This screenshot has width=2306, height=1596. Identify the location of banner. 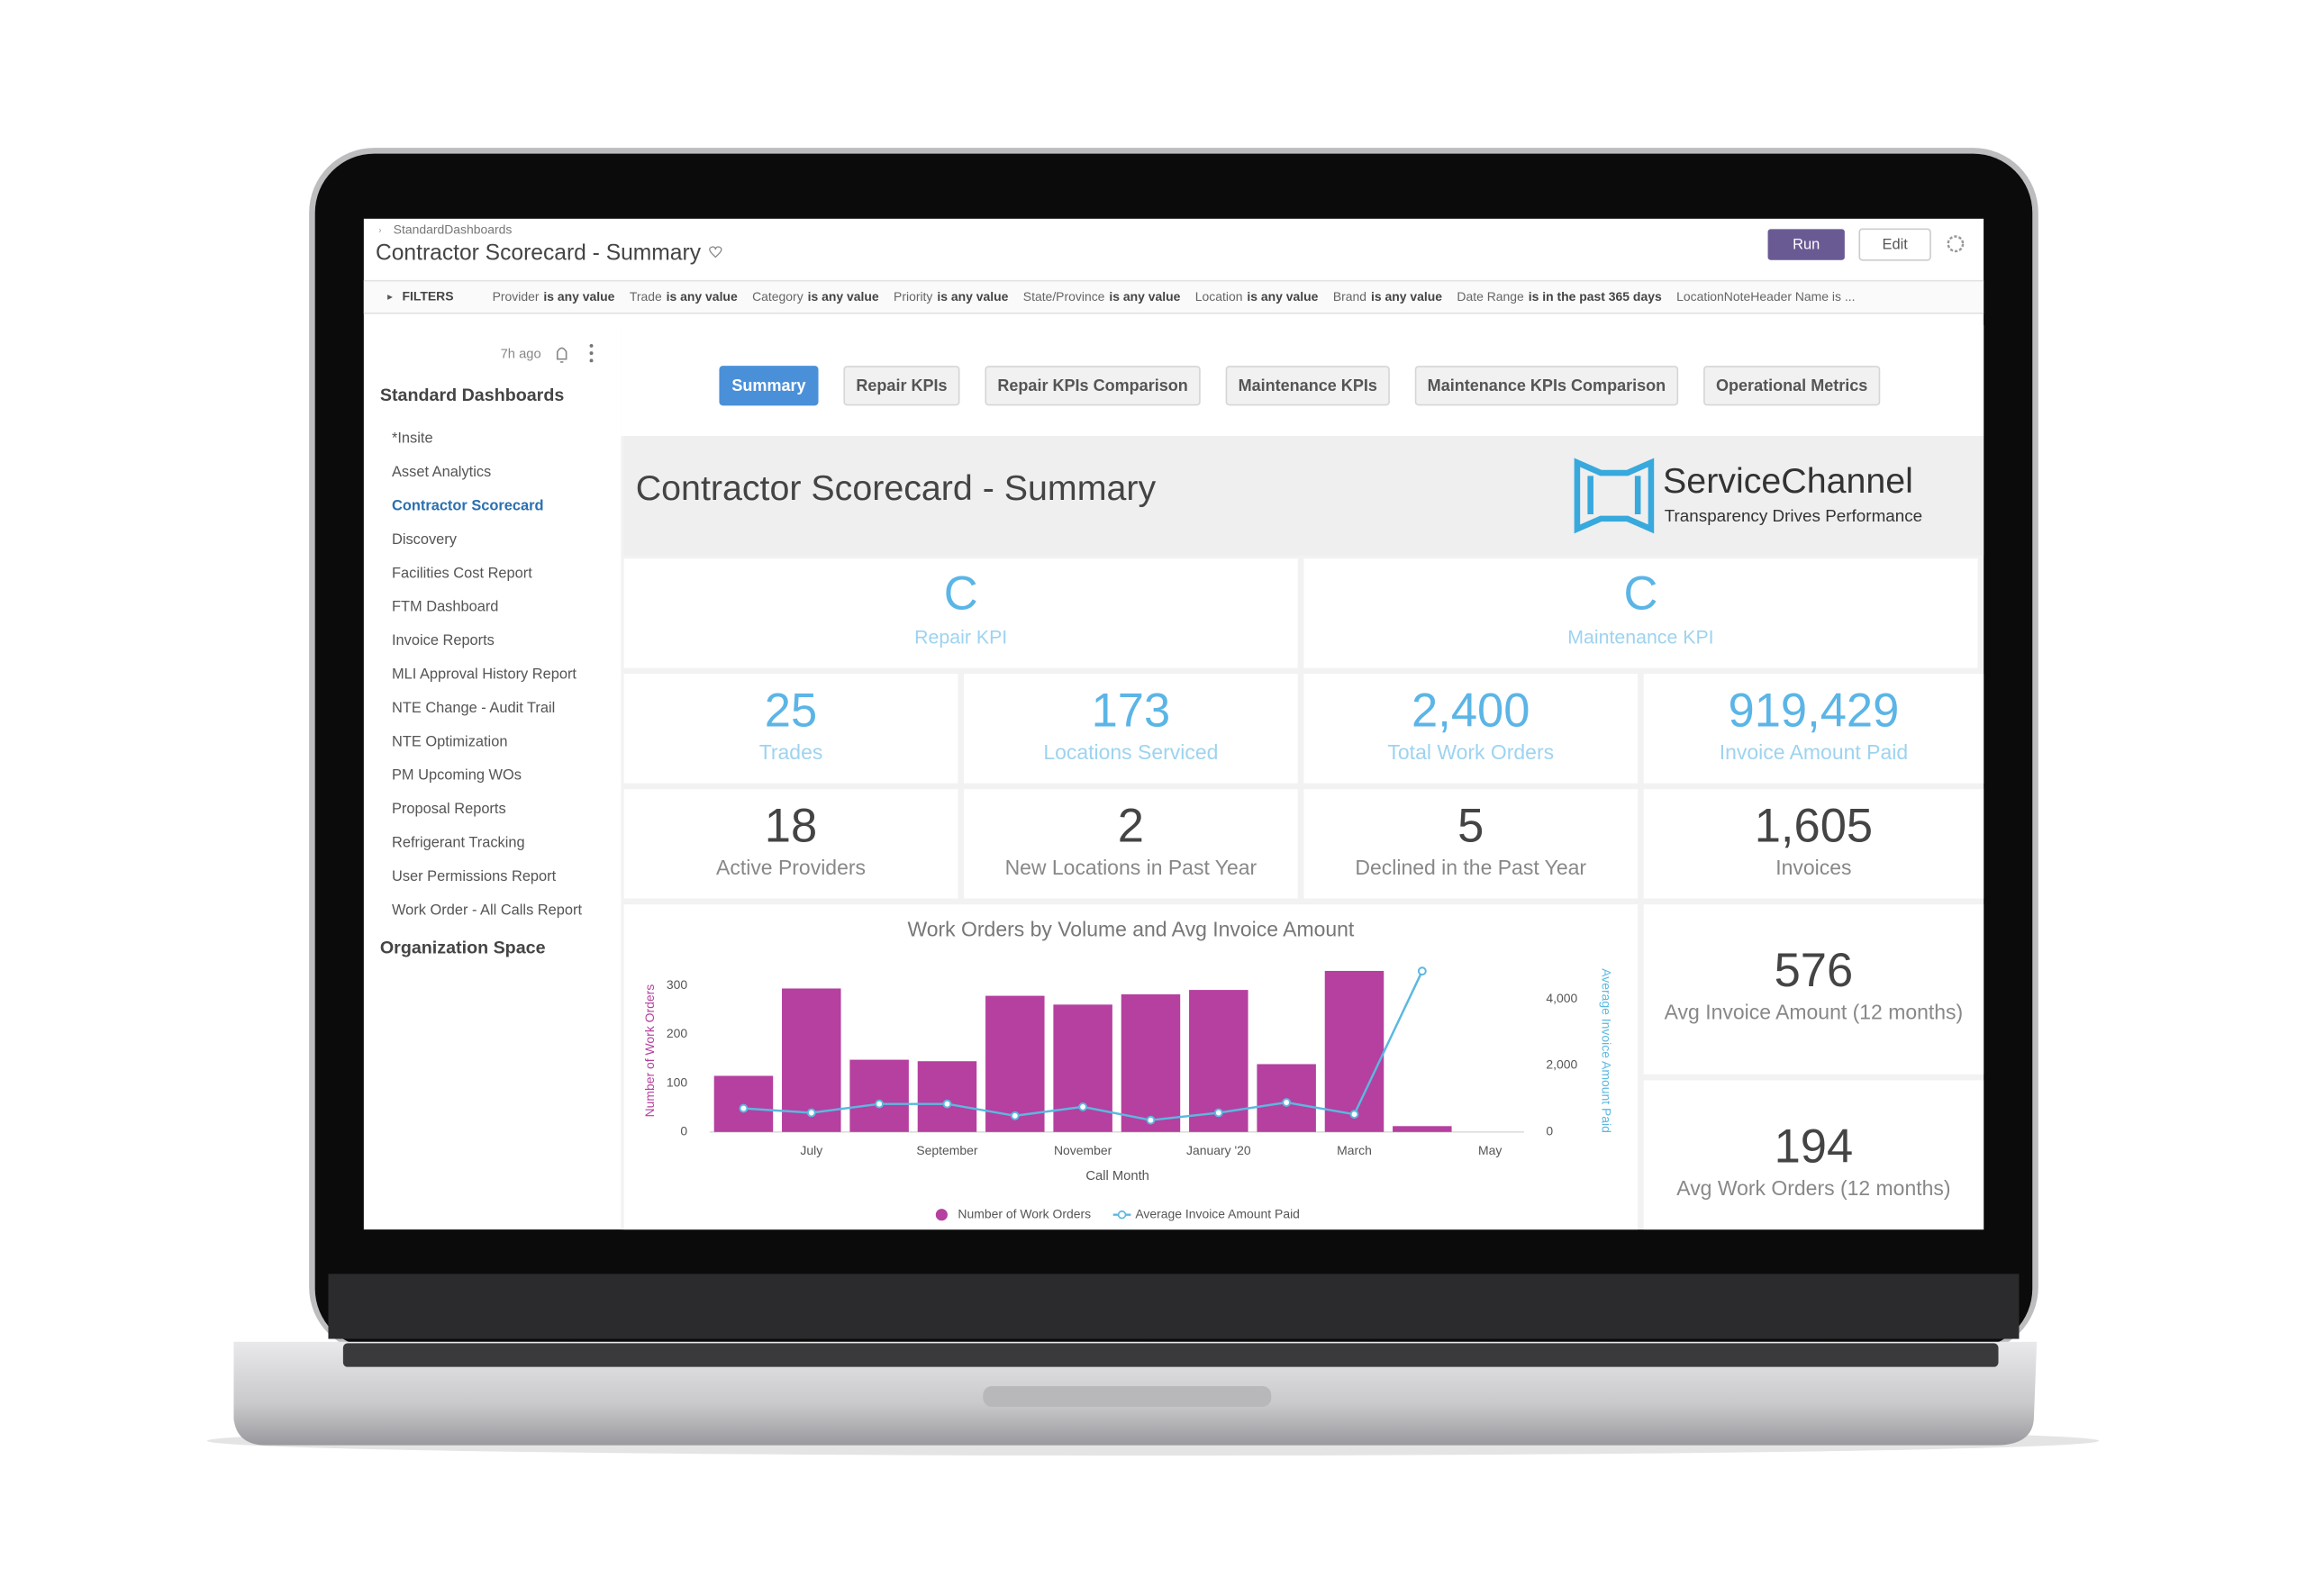
(1303, 496).